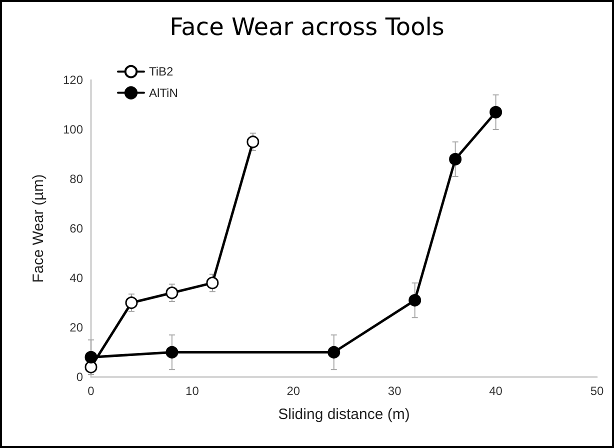  Describe the element at coordinates (73, 80) in the screenshot. I see `y-tick-label: 120` at that location.